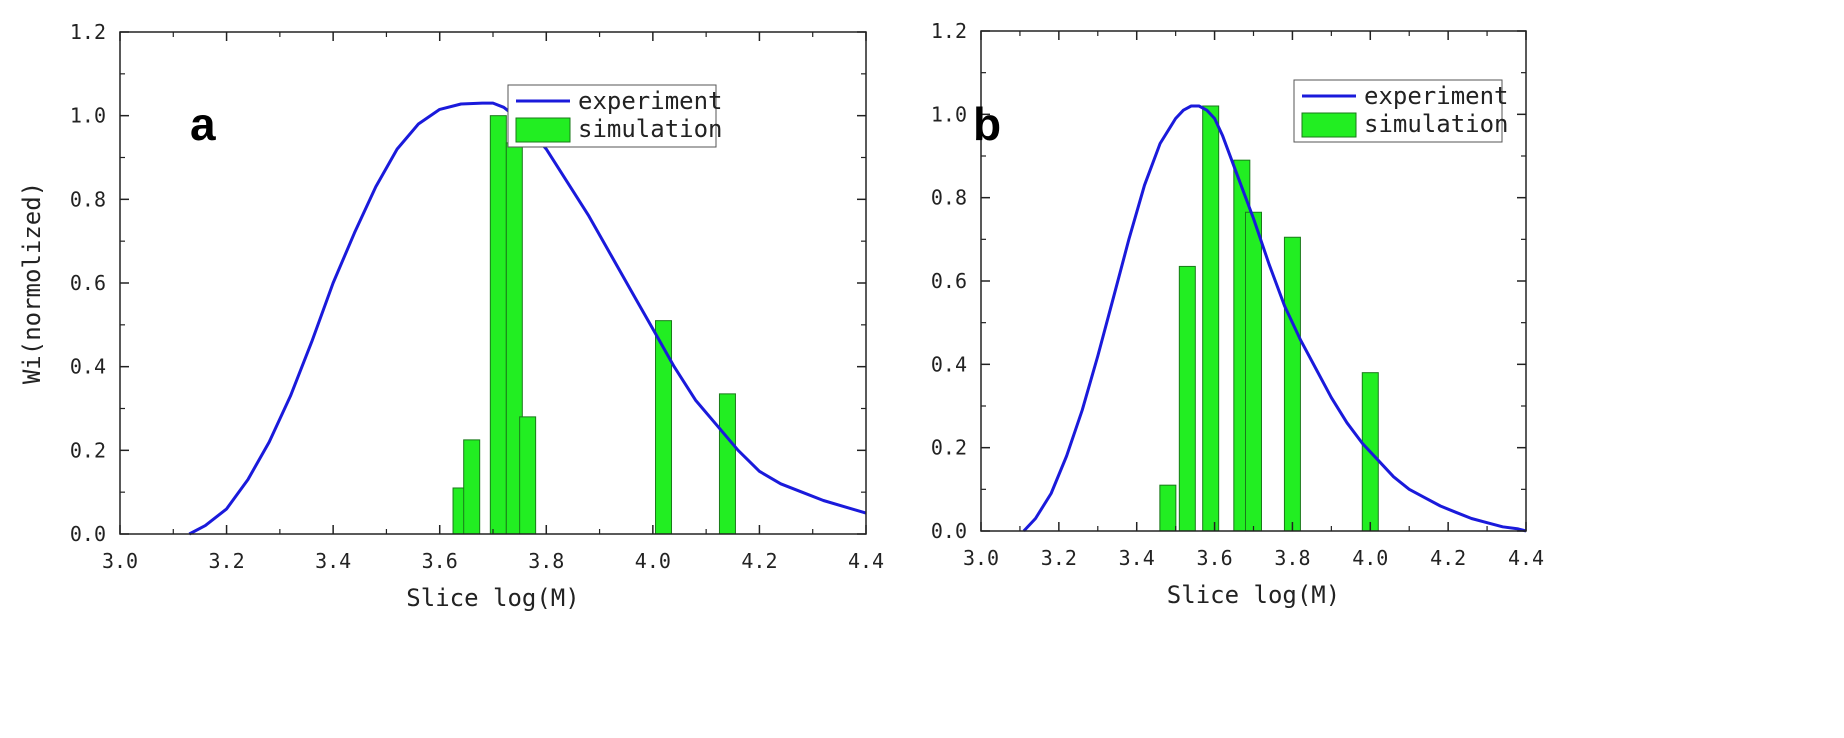 The height and width of the screenshot is (738, 1844). What do you see at coordinates (1059, 558) in the screenshot?
I see `chart-b-x-tick-label: 3.2` at bounding box center [1059, 558].